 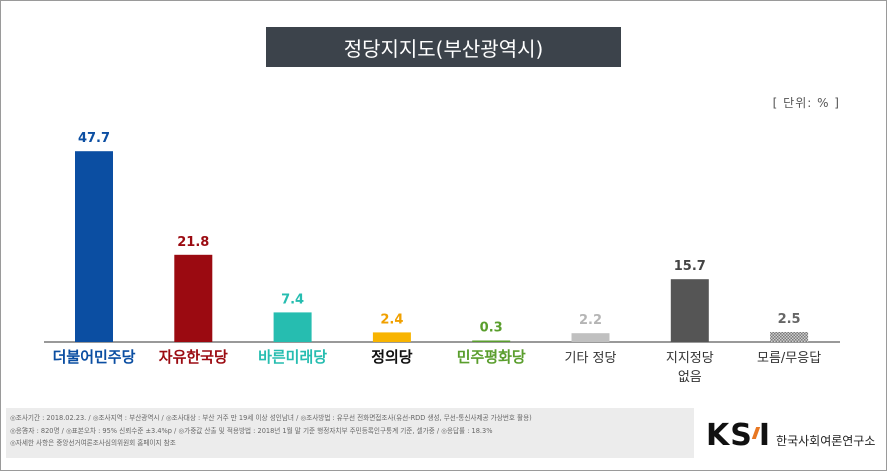 I want to click on category-label-4: 민주평화당, so click(x=491, y=357).